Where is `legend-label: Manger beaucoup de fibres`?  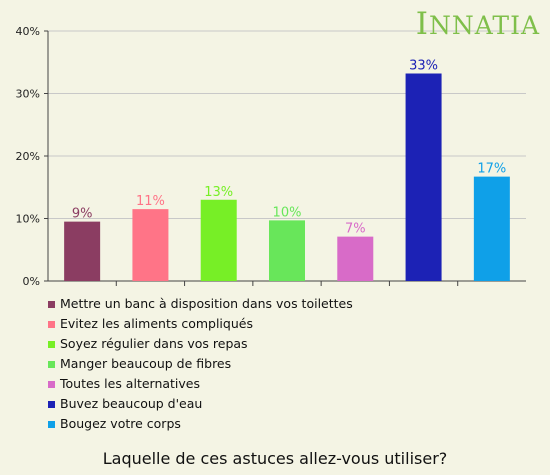
legend-label: Manger beaucoup de fibres is located at coordinates (146, 363).